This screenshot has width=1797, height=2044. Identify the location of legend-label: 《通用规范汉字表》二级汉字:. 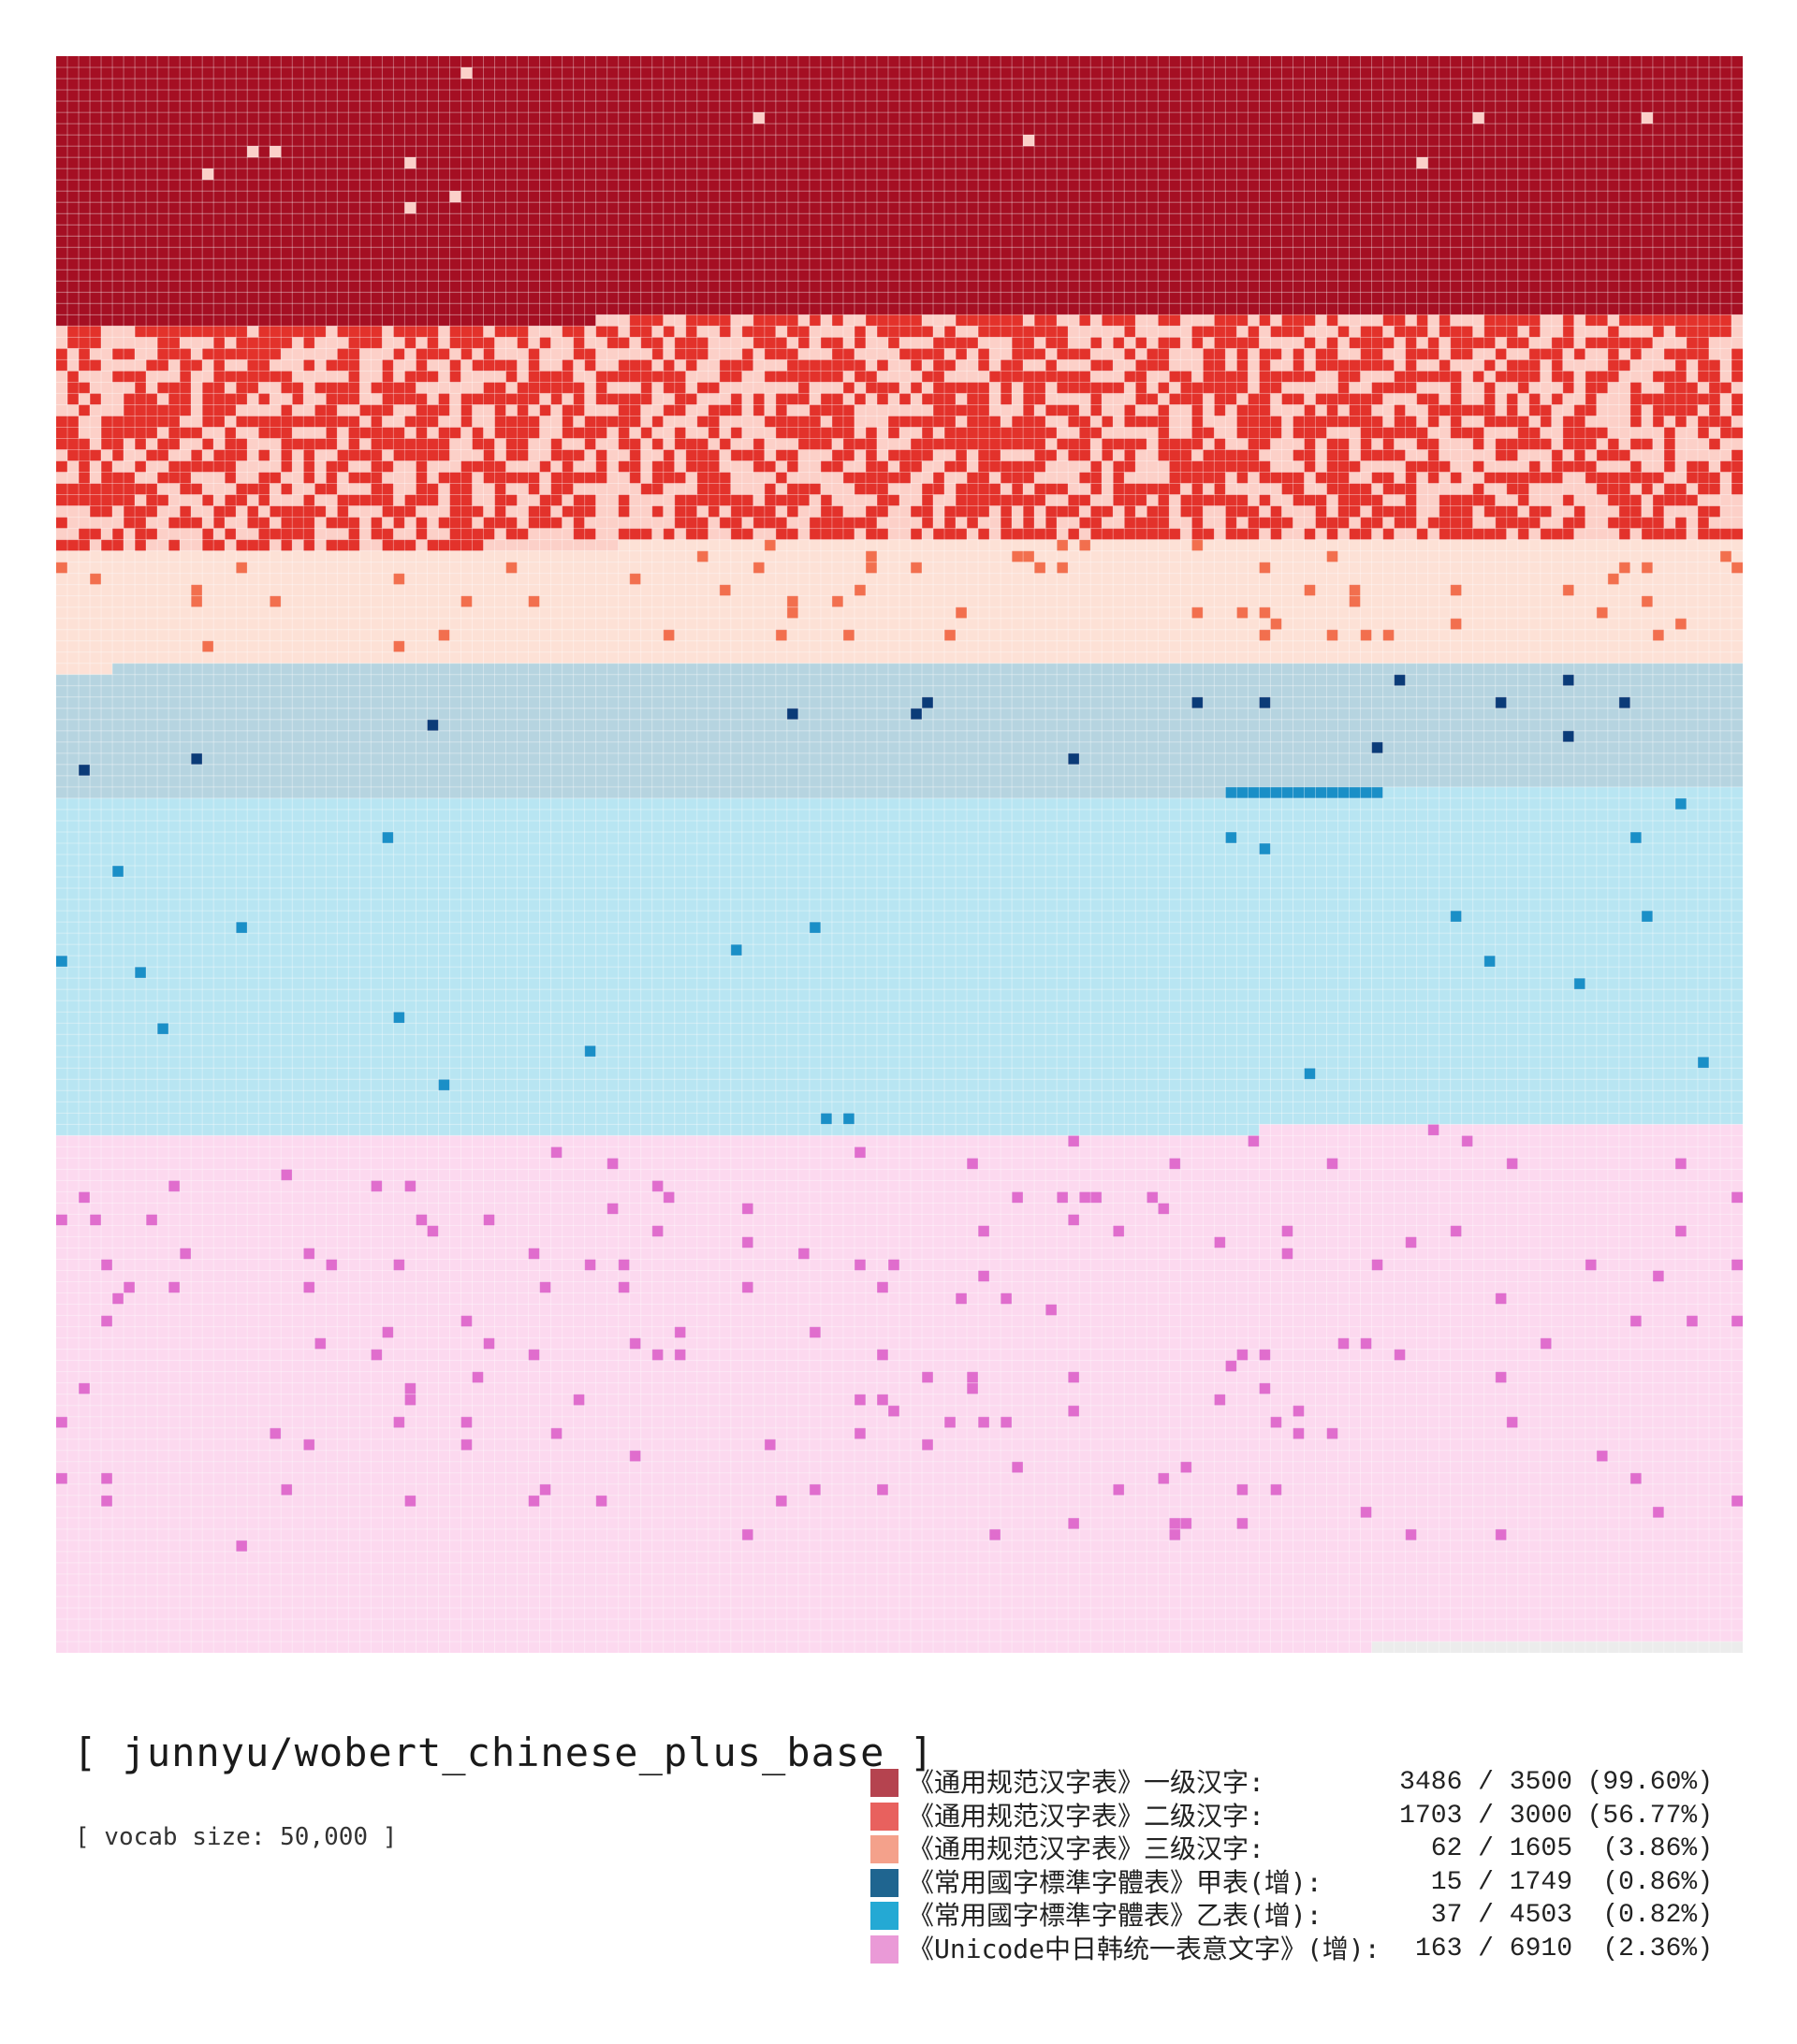
(1086, 1816).